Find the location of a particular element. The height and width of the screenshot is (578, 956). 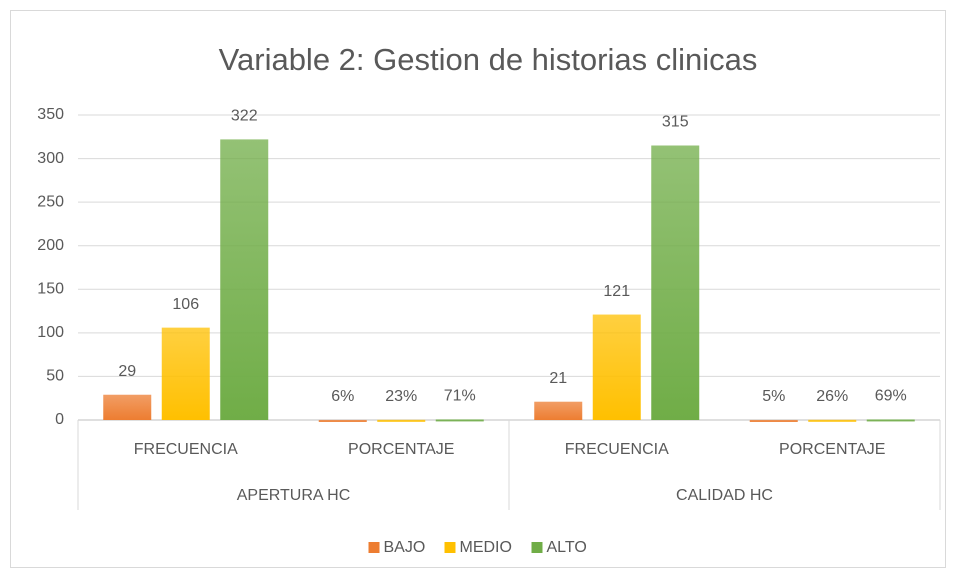

legend-label: ALTO is located at coordinates (567, 547).